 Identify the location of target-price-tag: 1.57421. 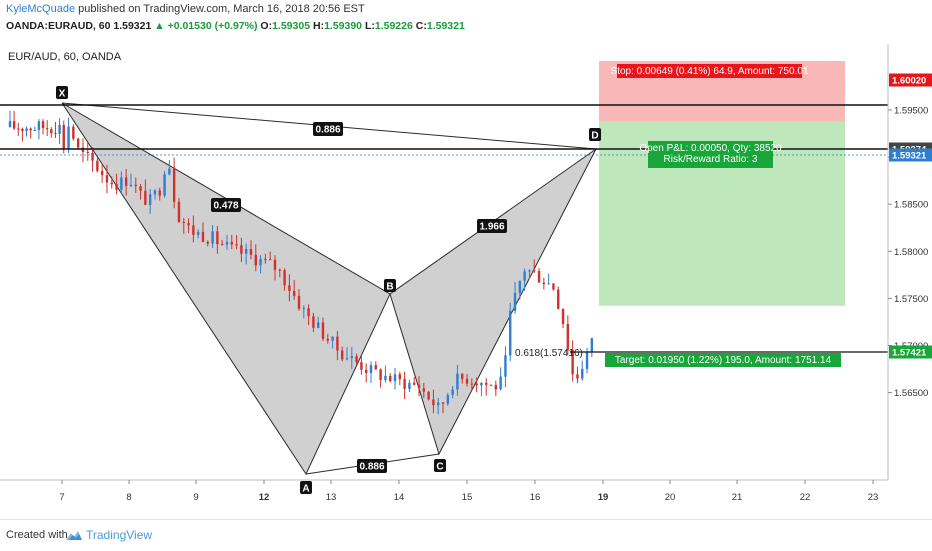
(910, 352).